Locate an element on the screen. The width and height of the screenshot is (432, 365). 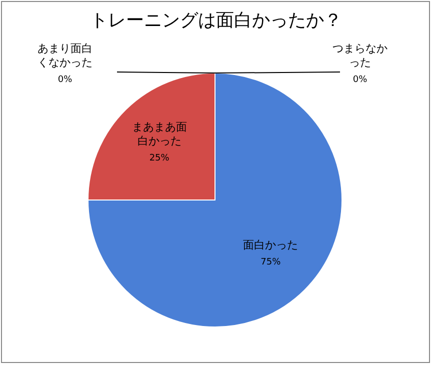
category-label: つまらなかった is located at coordinates (360, 55).